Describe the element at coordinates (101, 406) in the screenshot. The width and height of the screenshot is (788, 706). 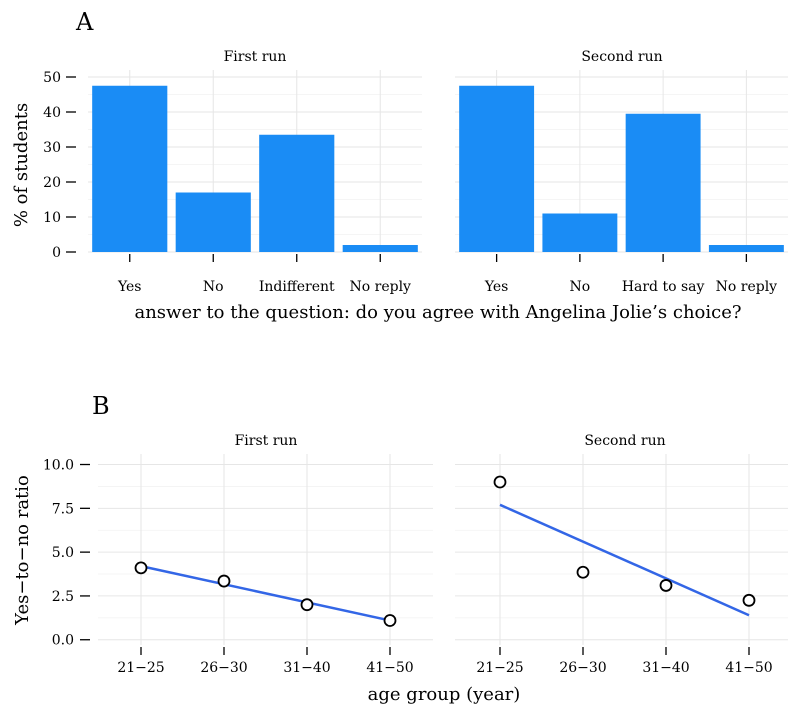
I see `panel-b-label: B` at that location.